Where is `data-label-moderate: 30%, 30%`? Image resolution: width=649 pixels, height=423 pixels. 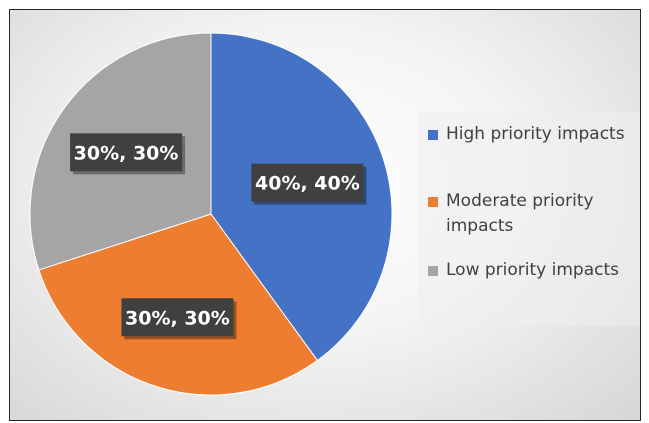
data-label-moderate: 30%, 30% is located at coordinates (179, 319).